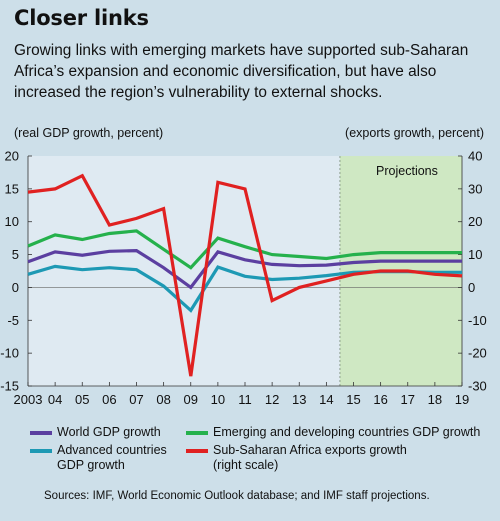 The width and height of the screenshot is (500, 521). I want to click on x-tick-label: 09, so click(191, 399).